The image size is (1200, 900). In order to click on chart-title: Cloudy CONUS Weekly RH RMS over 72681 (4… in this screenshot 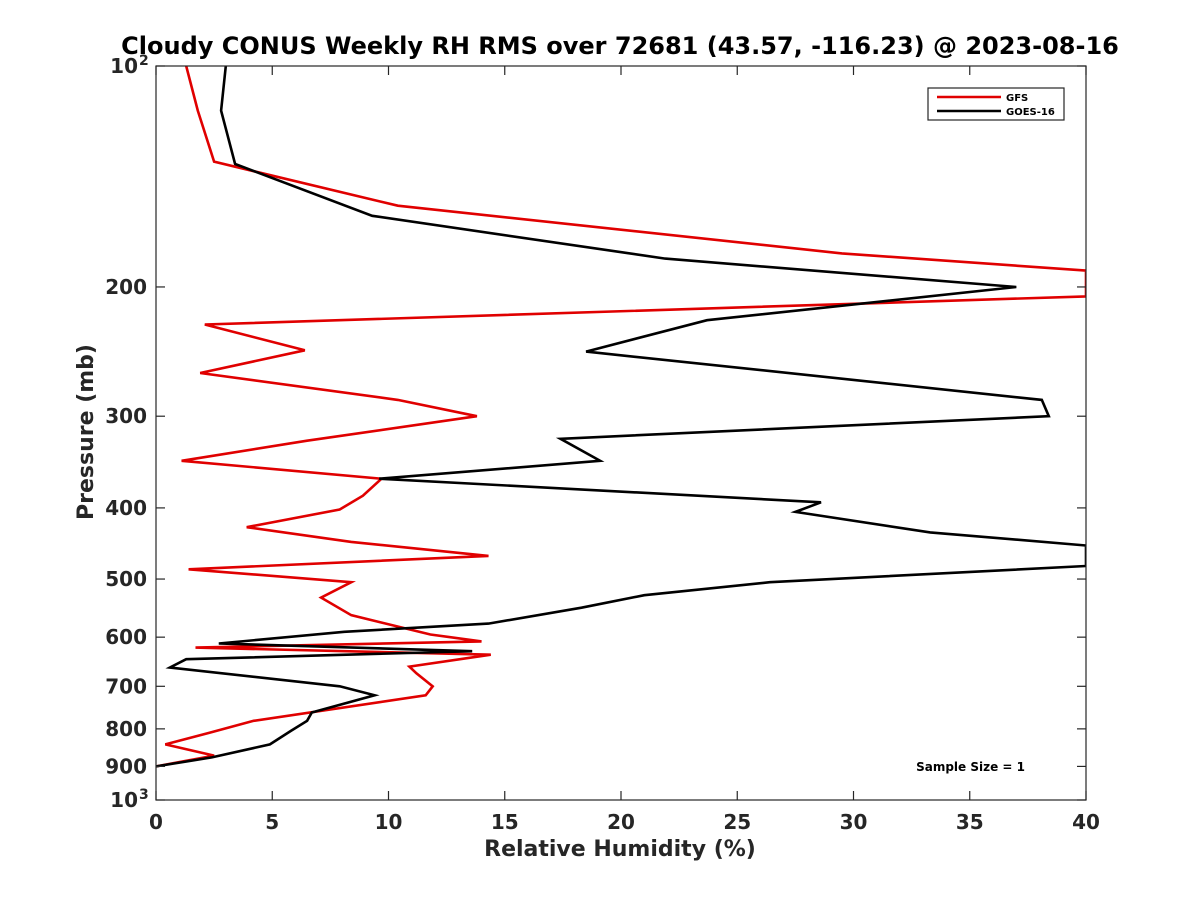, I will do `click(620, 46)`.